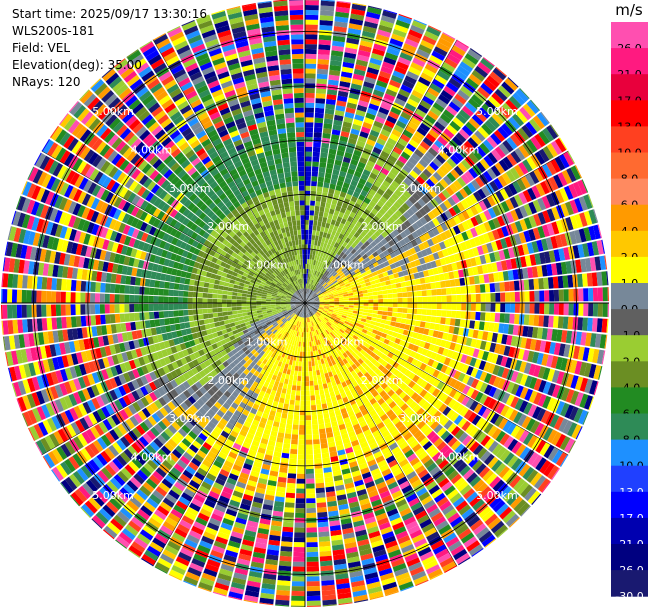  I want to click on colorbar-tick-label: -30.0, so click(629, 596).